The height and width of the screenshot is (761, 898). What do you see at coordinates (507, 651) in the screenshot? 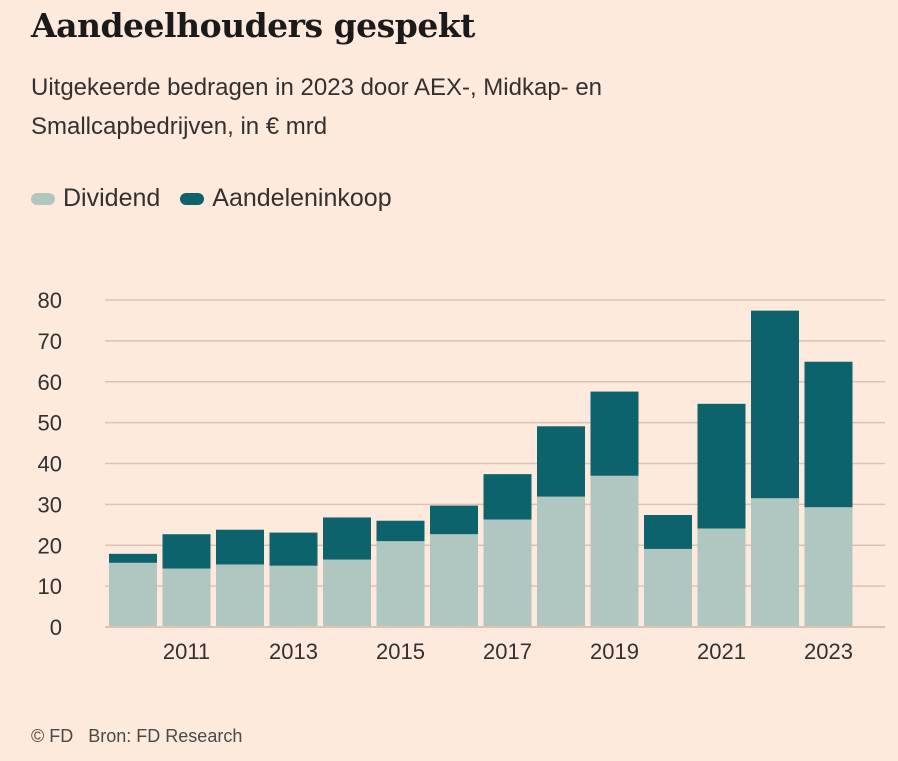
I see `x-tick-label: 2017` at bounding box center [507, 651].